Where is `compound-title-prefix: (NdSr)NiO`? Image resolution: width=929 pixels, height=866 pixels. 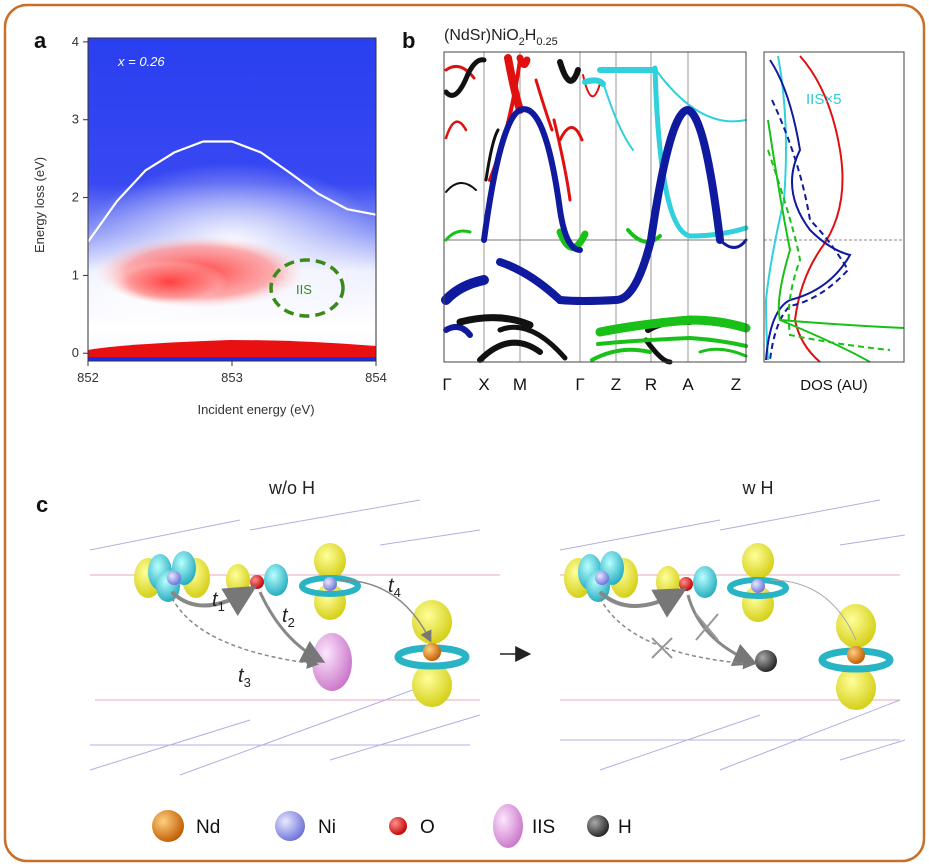 compound-title-prefix: (NdSr)NiO is located at coordinates (481, 35).